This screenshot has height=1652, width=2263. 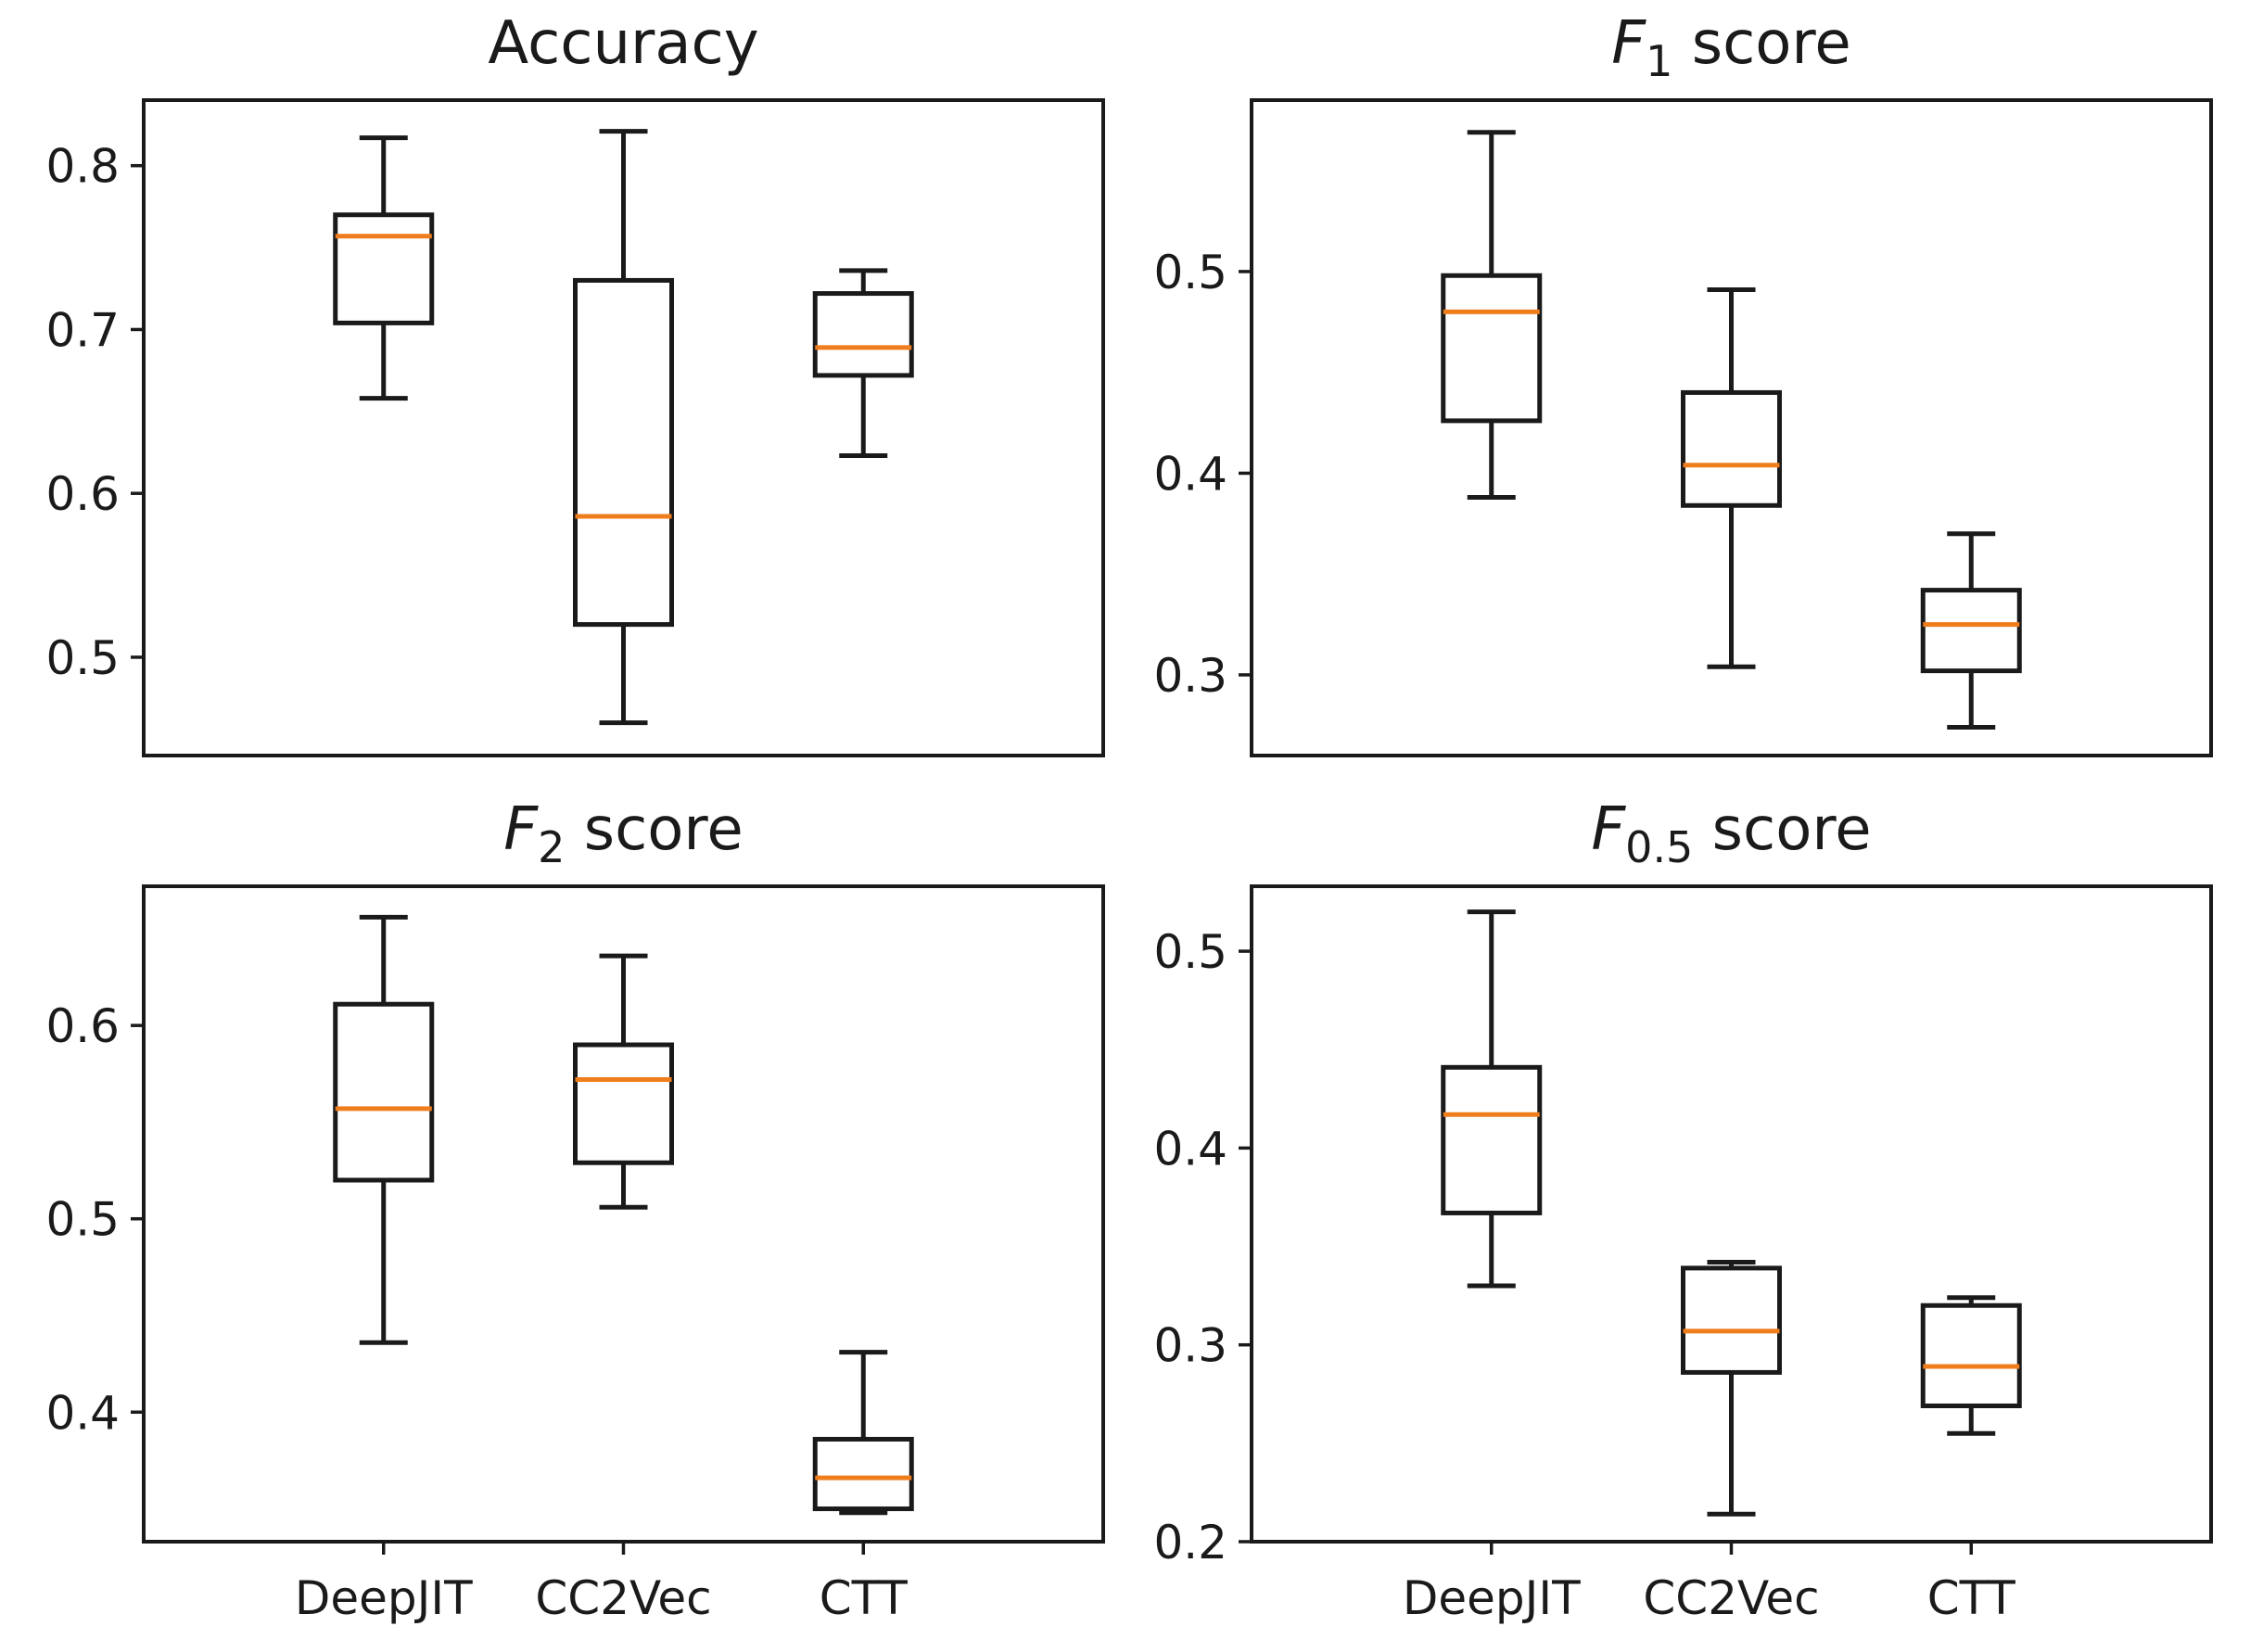 I want to click on subplot-title: F1 score, so click(x=1730, y=47).